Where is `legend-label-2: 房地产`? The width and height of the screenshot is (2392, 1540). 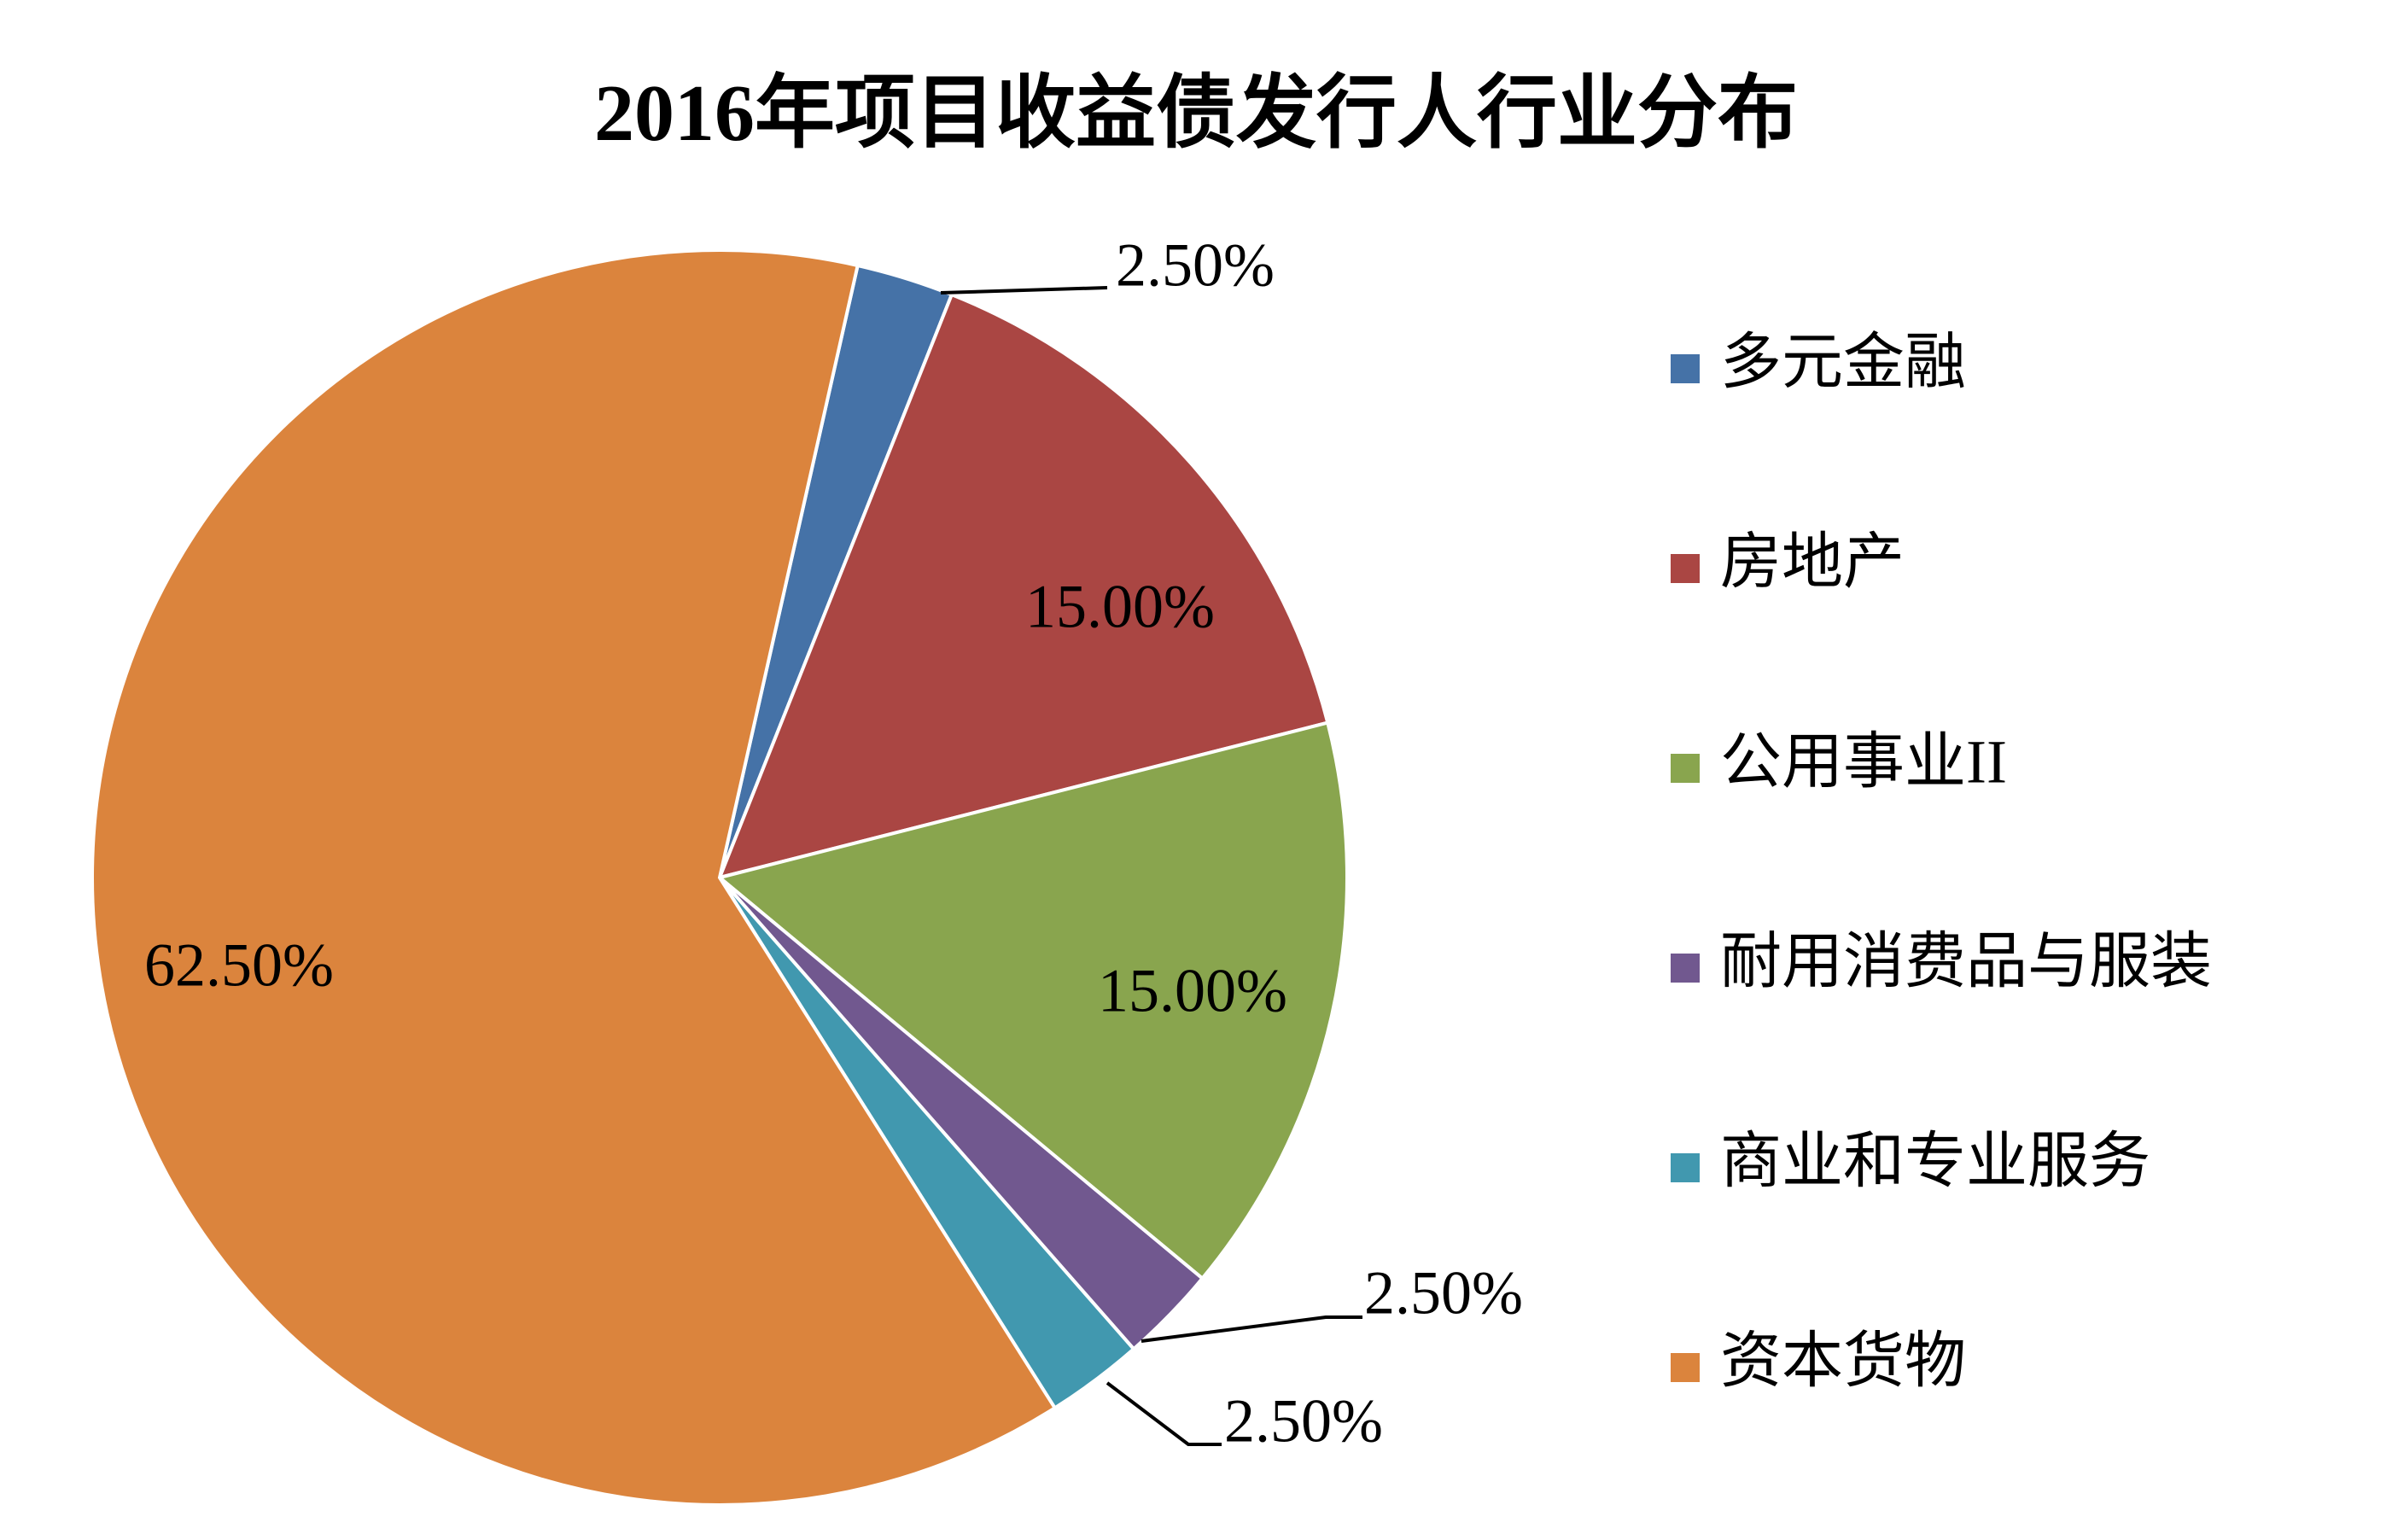
legend-label-2: 房地产 is located at coordinates (1812, 562).